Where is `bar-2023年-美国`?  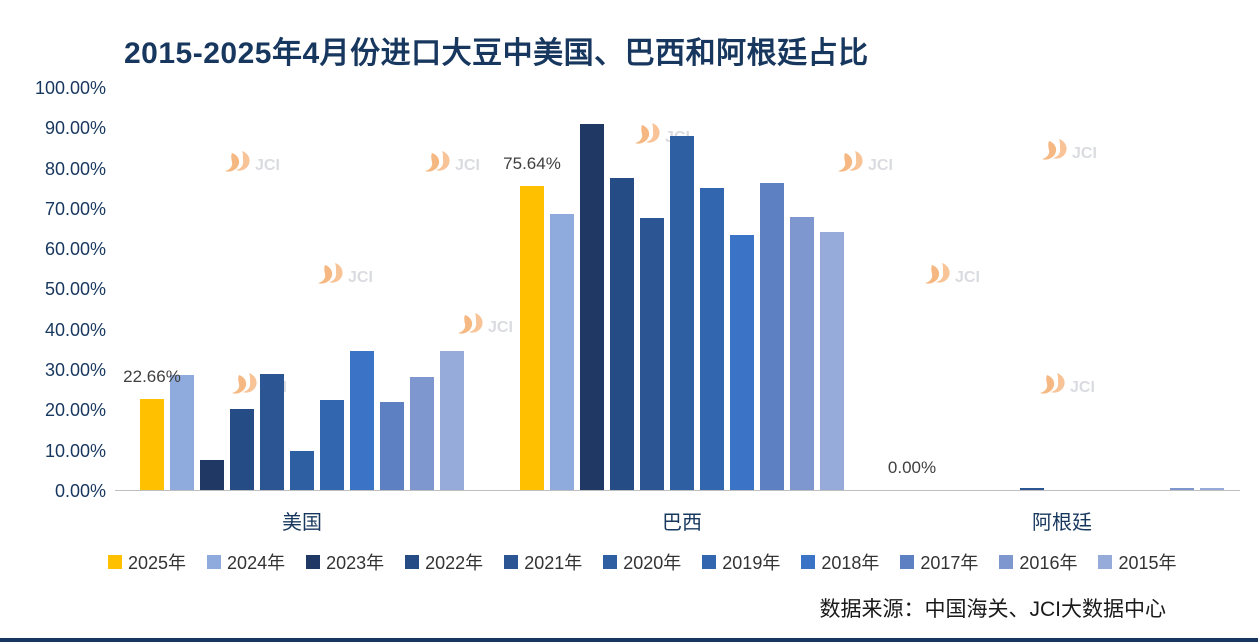
bar-2023年-美国 is located at coordinates (212, 475).